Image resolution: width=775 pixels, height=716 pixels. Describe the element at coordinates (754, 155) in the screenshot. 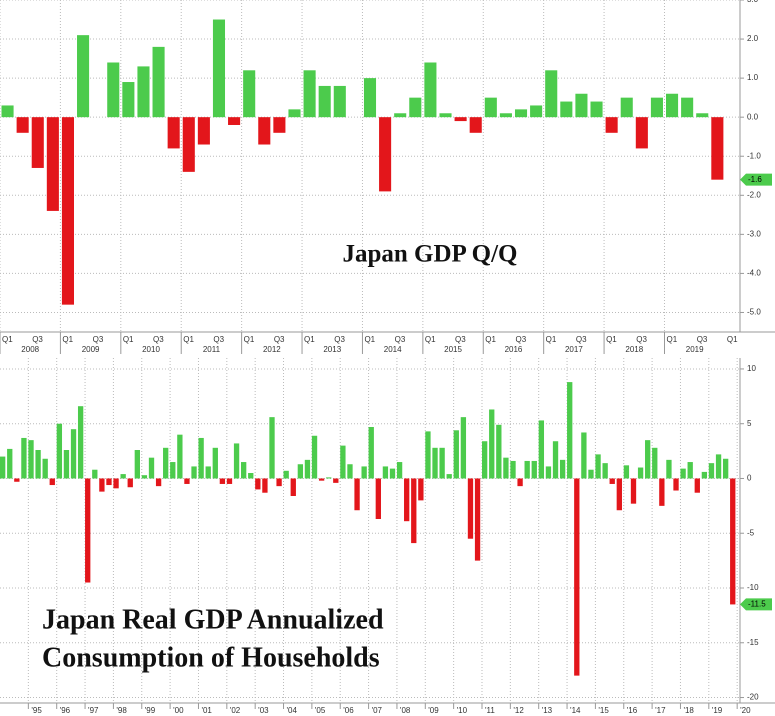

I see `y-tick-label: -1.0` at that location.